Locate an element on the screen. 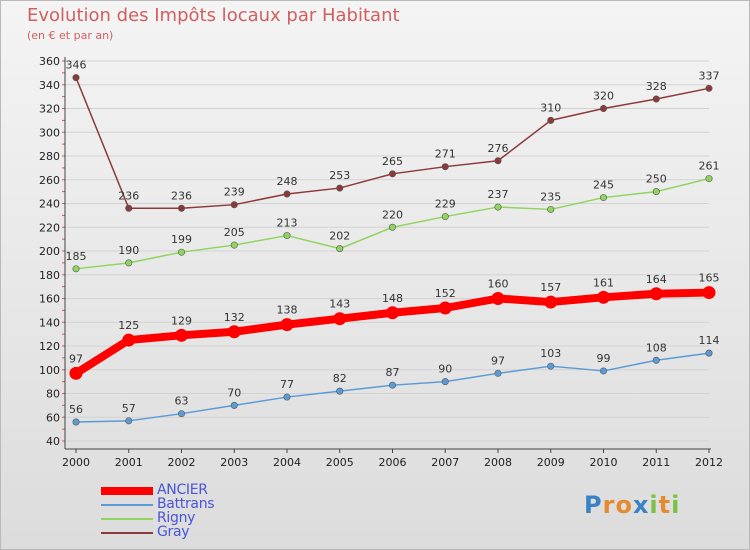 This screenshot has height=550, width=750. x-tick-label: 2012 is located at coordinates (709, 462).